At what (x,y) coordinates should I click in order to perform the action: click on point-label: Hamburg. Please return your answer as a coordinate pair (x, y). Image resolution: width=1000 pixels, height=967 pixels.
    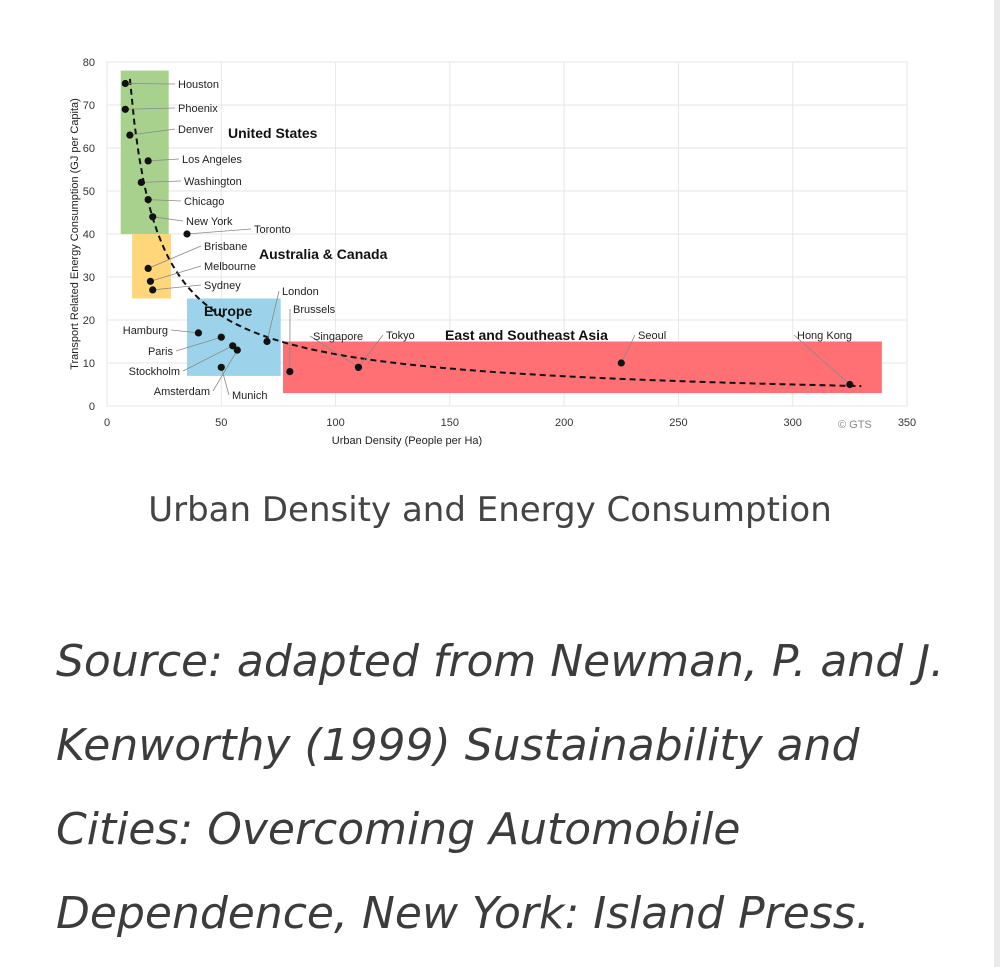
    Looking at the image, I should click on (145, 331).